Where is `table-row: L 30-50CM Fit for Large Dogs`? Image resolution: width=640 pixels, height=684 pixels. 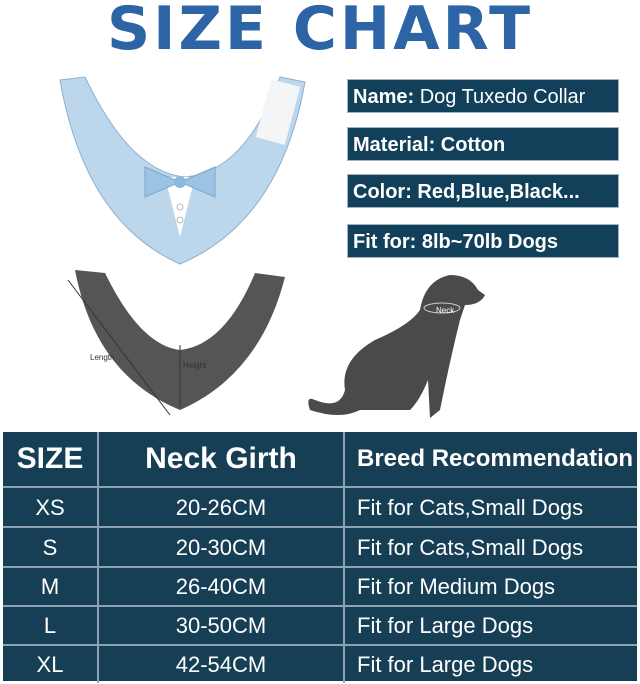
table-row: L 30-50CM Fit for Large Dogs is located at coordinates (320, 625).